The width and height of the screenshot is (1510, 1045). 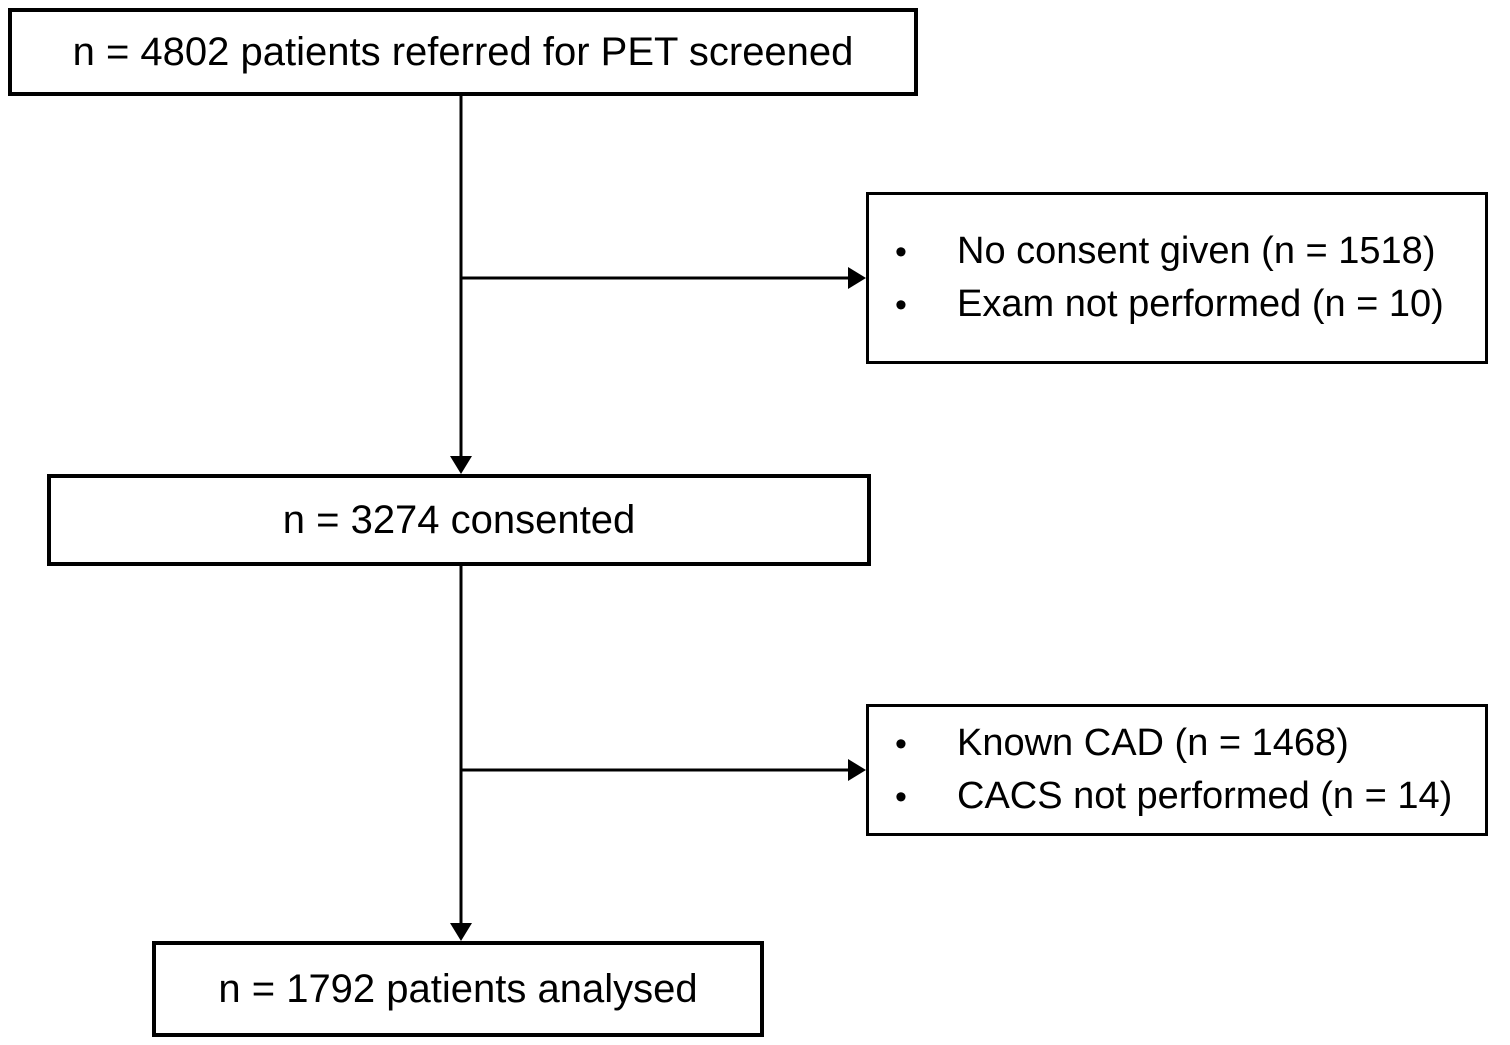 I want to click on exclusion-no-consent-label: No consent given (n = 1518), so click(x=1196, y=251).